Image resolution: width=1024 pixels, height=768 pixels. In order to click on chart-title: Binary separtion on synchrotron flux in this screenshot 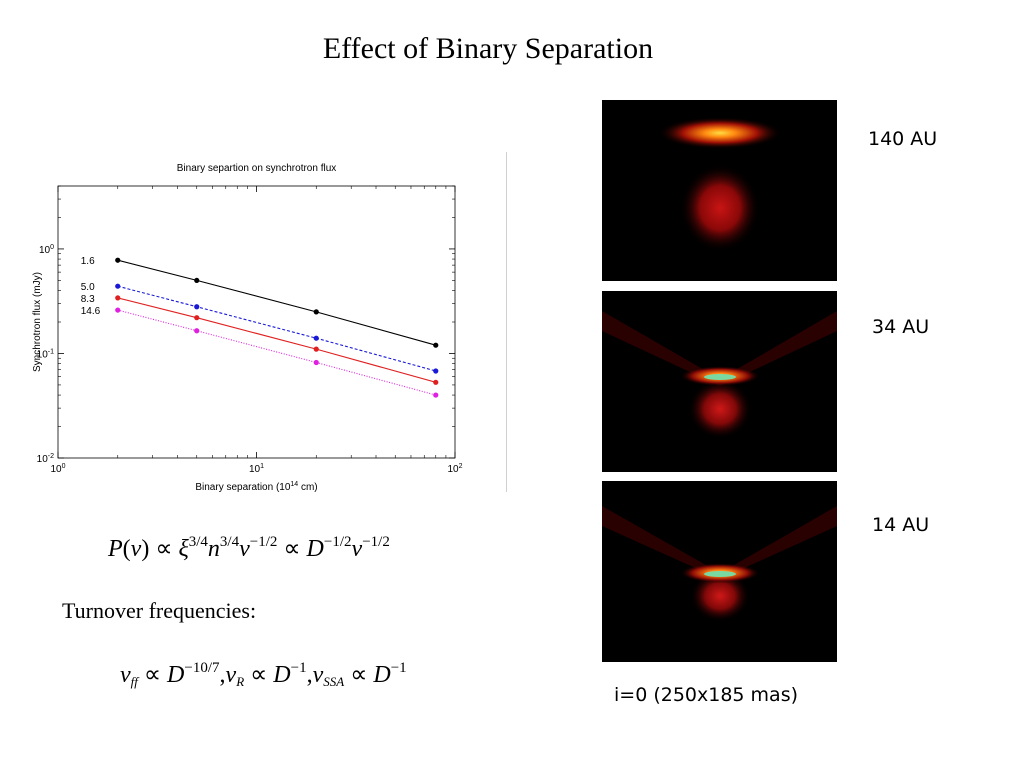, I will do `click(257, 168)`.